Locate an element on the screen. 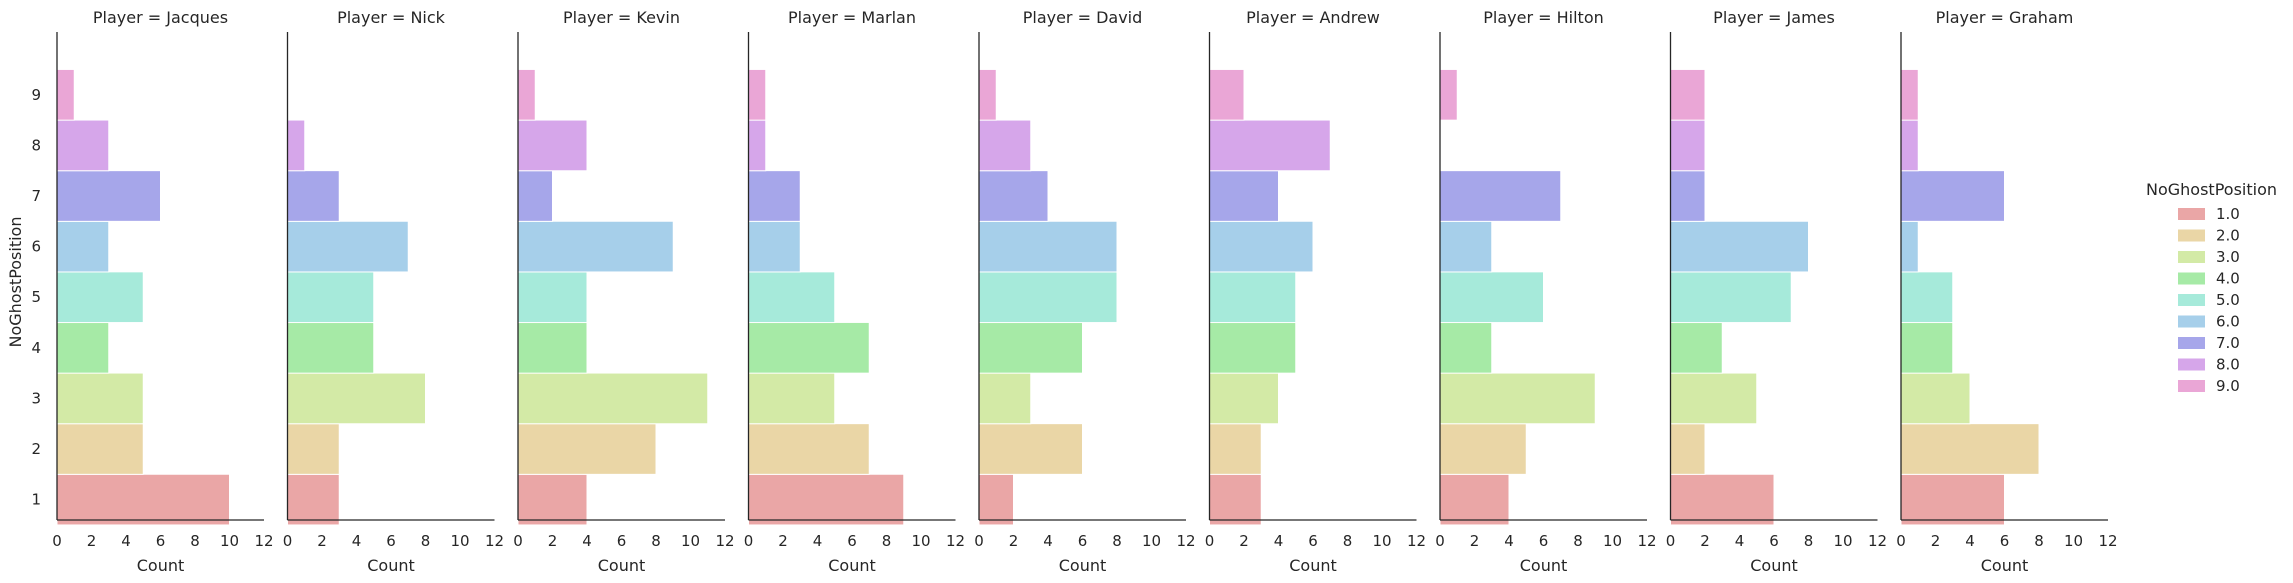 Image resolution: width=2293 pixels, height=583 pixels. legend-label: 5.0 is located at coordinates (2228, 300).